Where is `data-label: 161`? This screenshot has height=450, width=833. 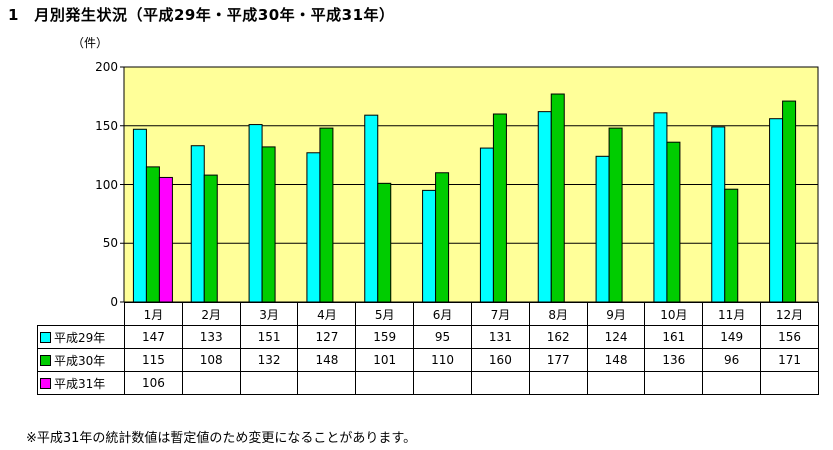
data-label: 161 is located at coordinates (674, 337).